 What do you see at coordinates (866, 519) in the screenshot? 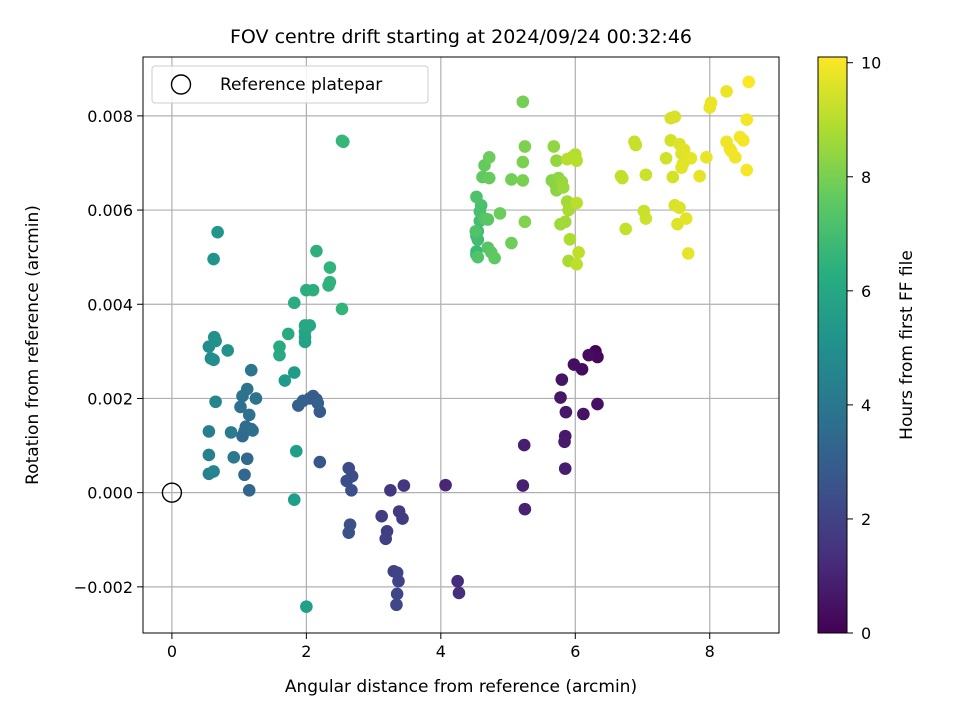
I see `colorbar-tick-label: 2` at bounding box center [866, 519].